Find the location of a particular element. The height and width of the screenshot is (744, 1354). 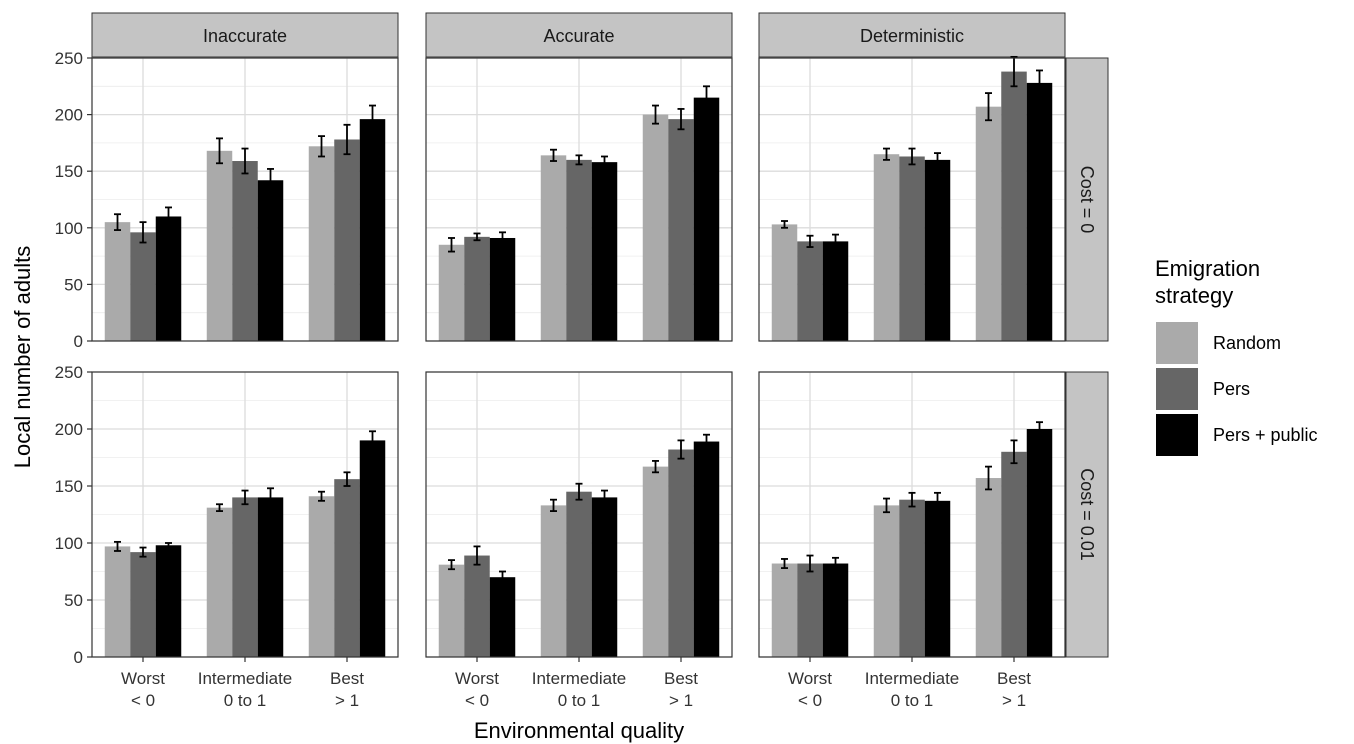

column-strip-accurate is located at coordinates (579, 35).